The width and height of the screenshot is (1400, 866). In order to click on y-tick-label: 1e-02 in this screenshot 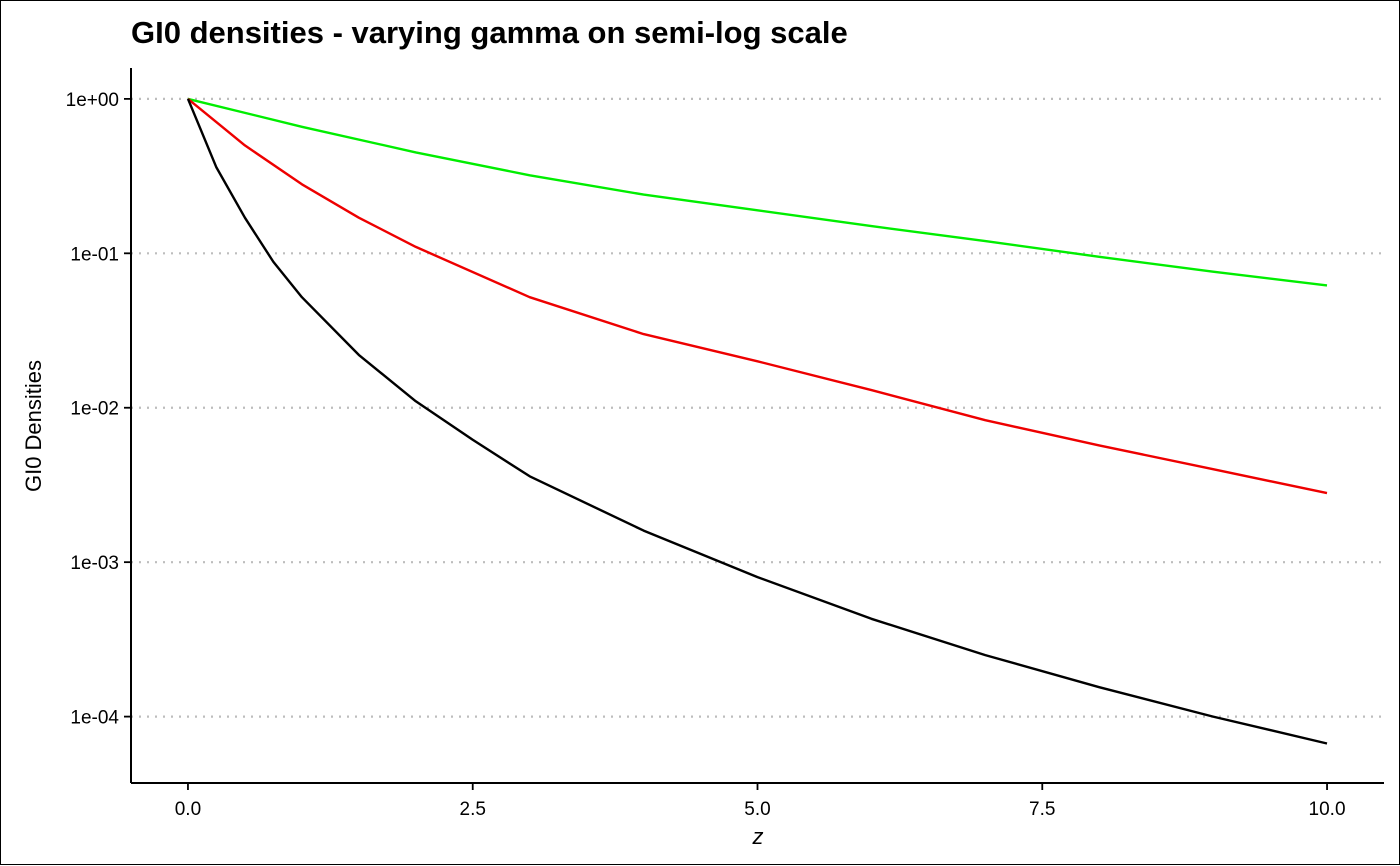, I will do `click(94, 409)`.